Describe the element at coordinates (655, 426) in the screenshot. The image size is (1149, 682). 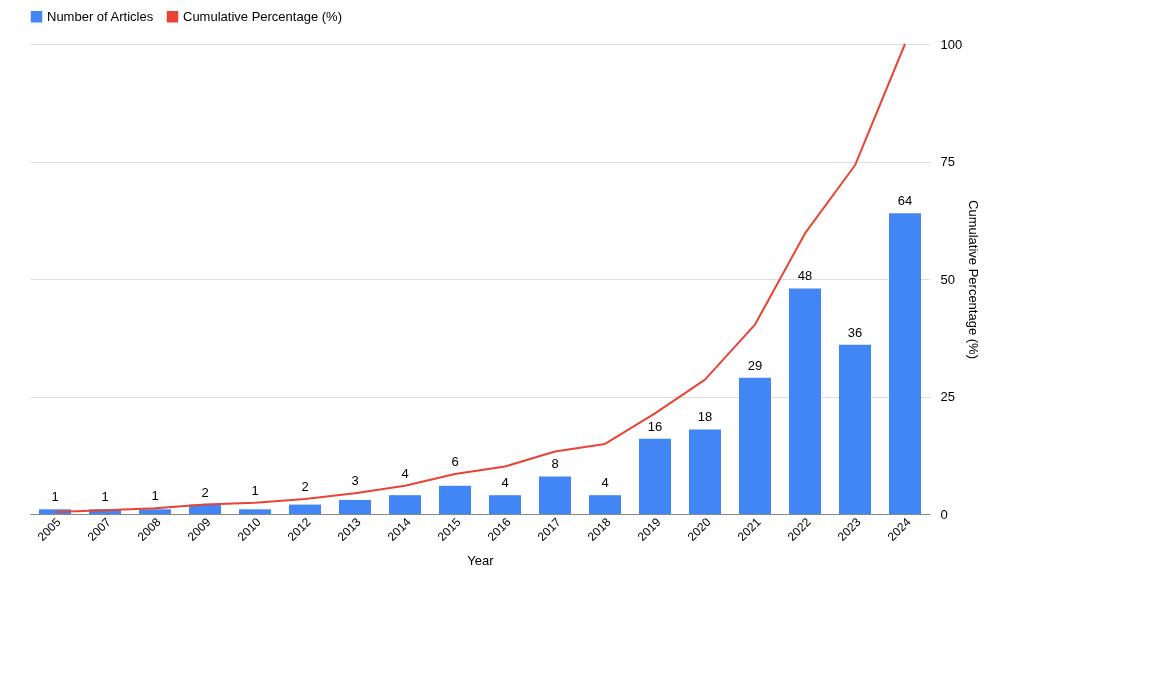
I see `data-label: 16` at that location.